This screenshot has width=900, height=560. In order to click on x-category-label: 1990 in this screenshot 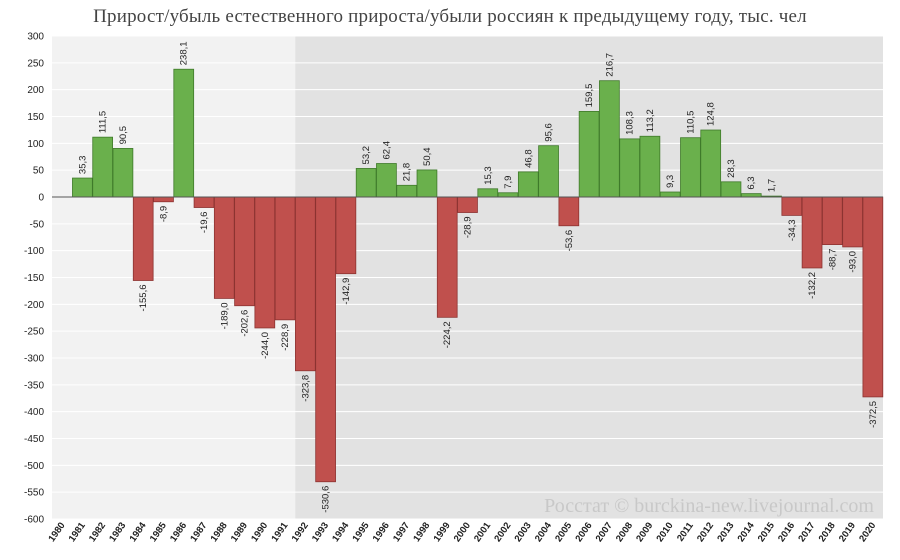, I will do `click(259, 532)`.